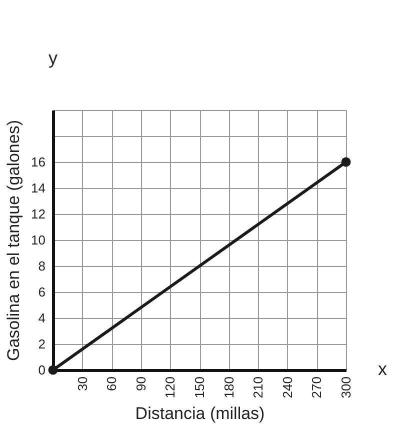  What do you see at coordinates (346, 387) in the screenshot?
I see `x-tick-label: 300` at bounding box center [346, 387].